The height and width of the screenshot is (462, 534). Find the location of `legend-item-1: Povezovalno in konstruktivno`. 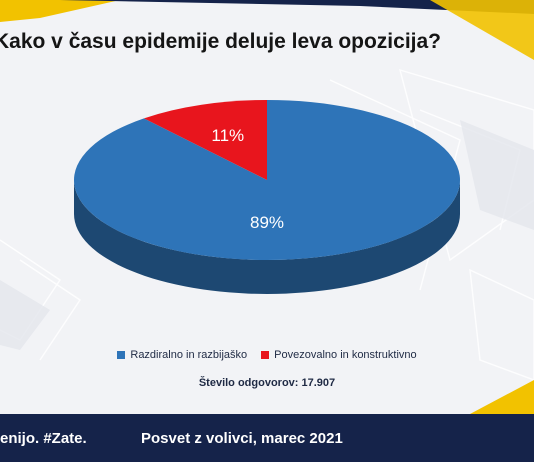

legend-item-1: Povezovalno in konstruktivno is located at coordinates (339, 355).